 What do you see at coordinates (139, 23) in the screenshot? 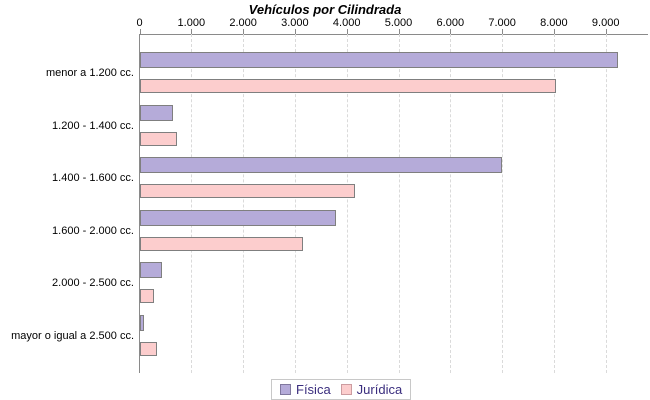
I see `x-tick-label: 0` at bounding box center [139, 23].